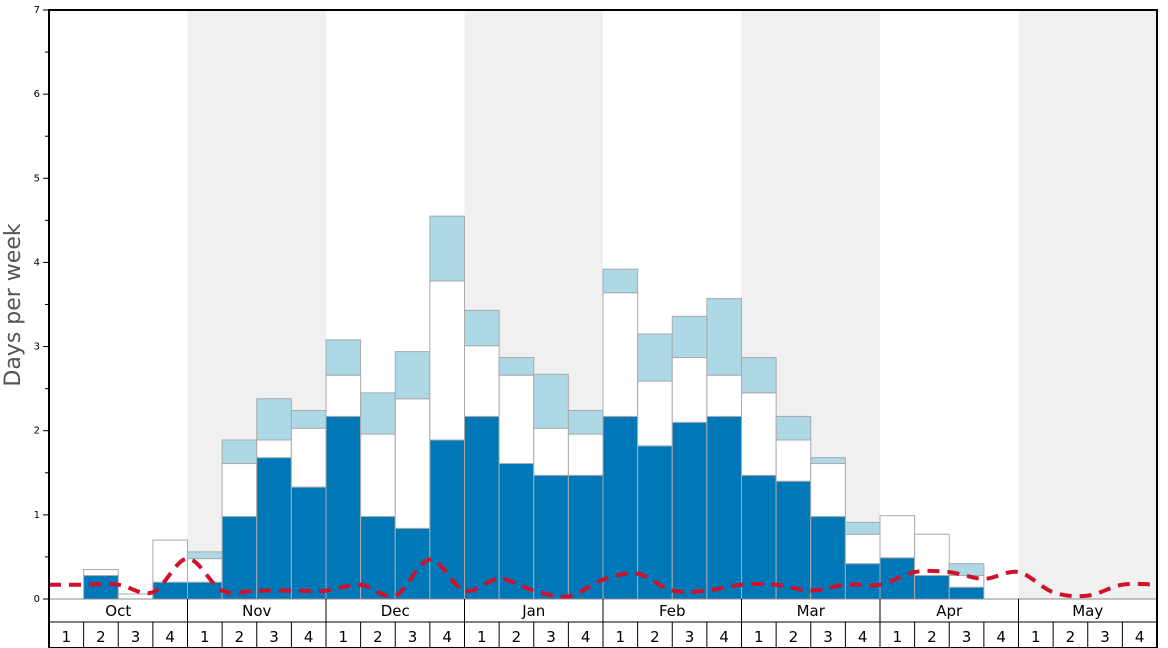  Describe the element at coordinates (37, 262) in the screenshot. I see `y-tick-label: 4` at that location.